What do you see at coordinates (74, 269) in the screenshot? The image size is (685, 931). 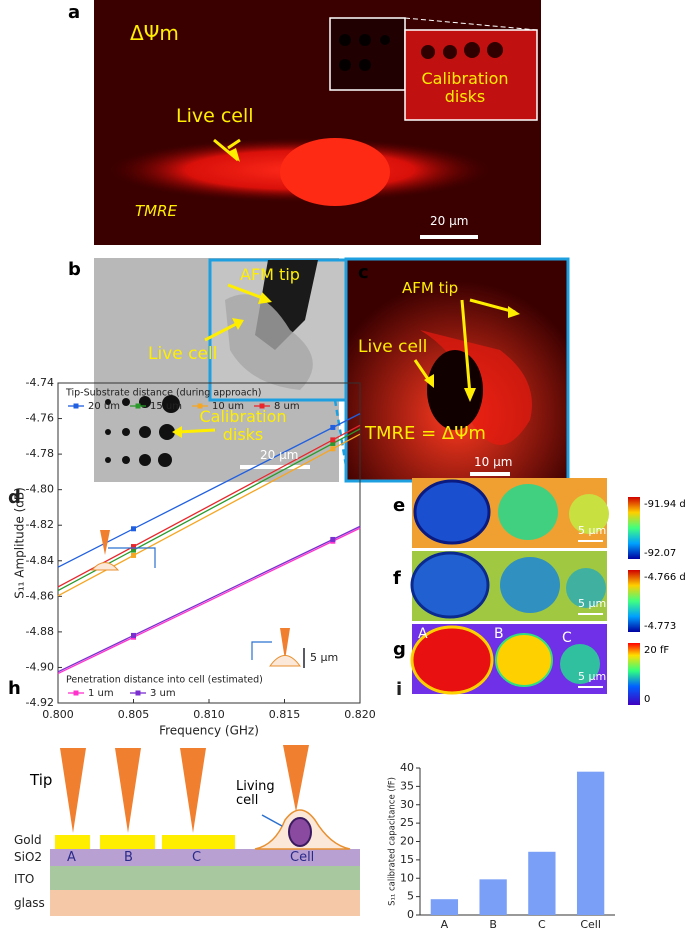 I see `panel-label: b` at bounding box center [74, 269].